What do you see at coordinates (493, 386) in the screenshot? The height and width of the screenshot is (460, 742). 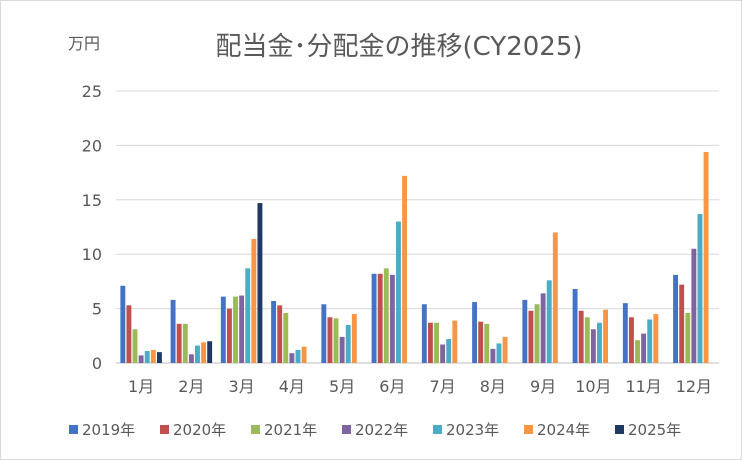 I see `x-tick-label: 8月` at bounding box center [493, 386].